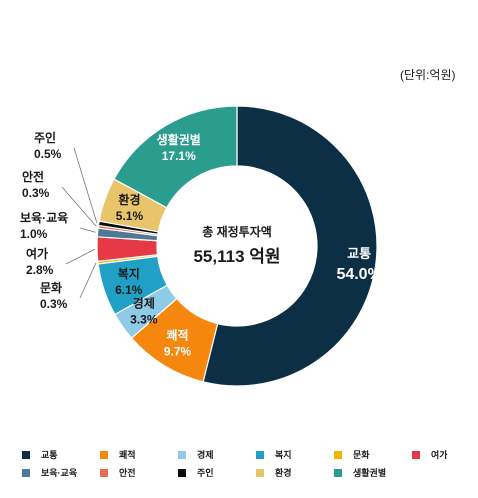 The image size is (478, 498). What do you see at coordinates (358, 274) in the screenshot?
I see `slice-label-value: 54.0%` at bounding box center [358, 274].